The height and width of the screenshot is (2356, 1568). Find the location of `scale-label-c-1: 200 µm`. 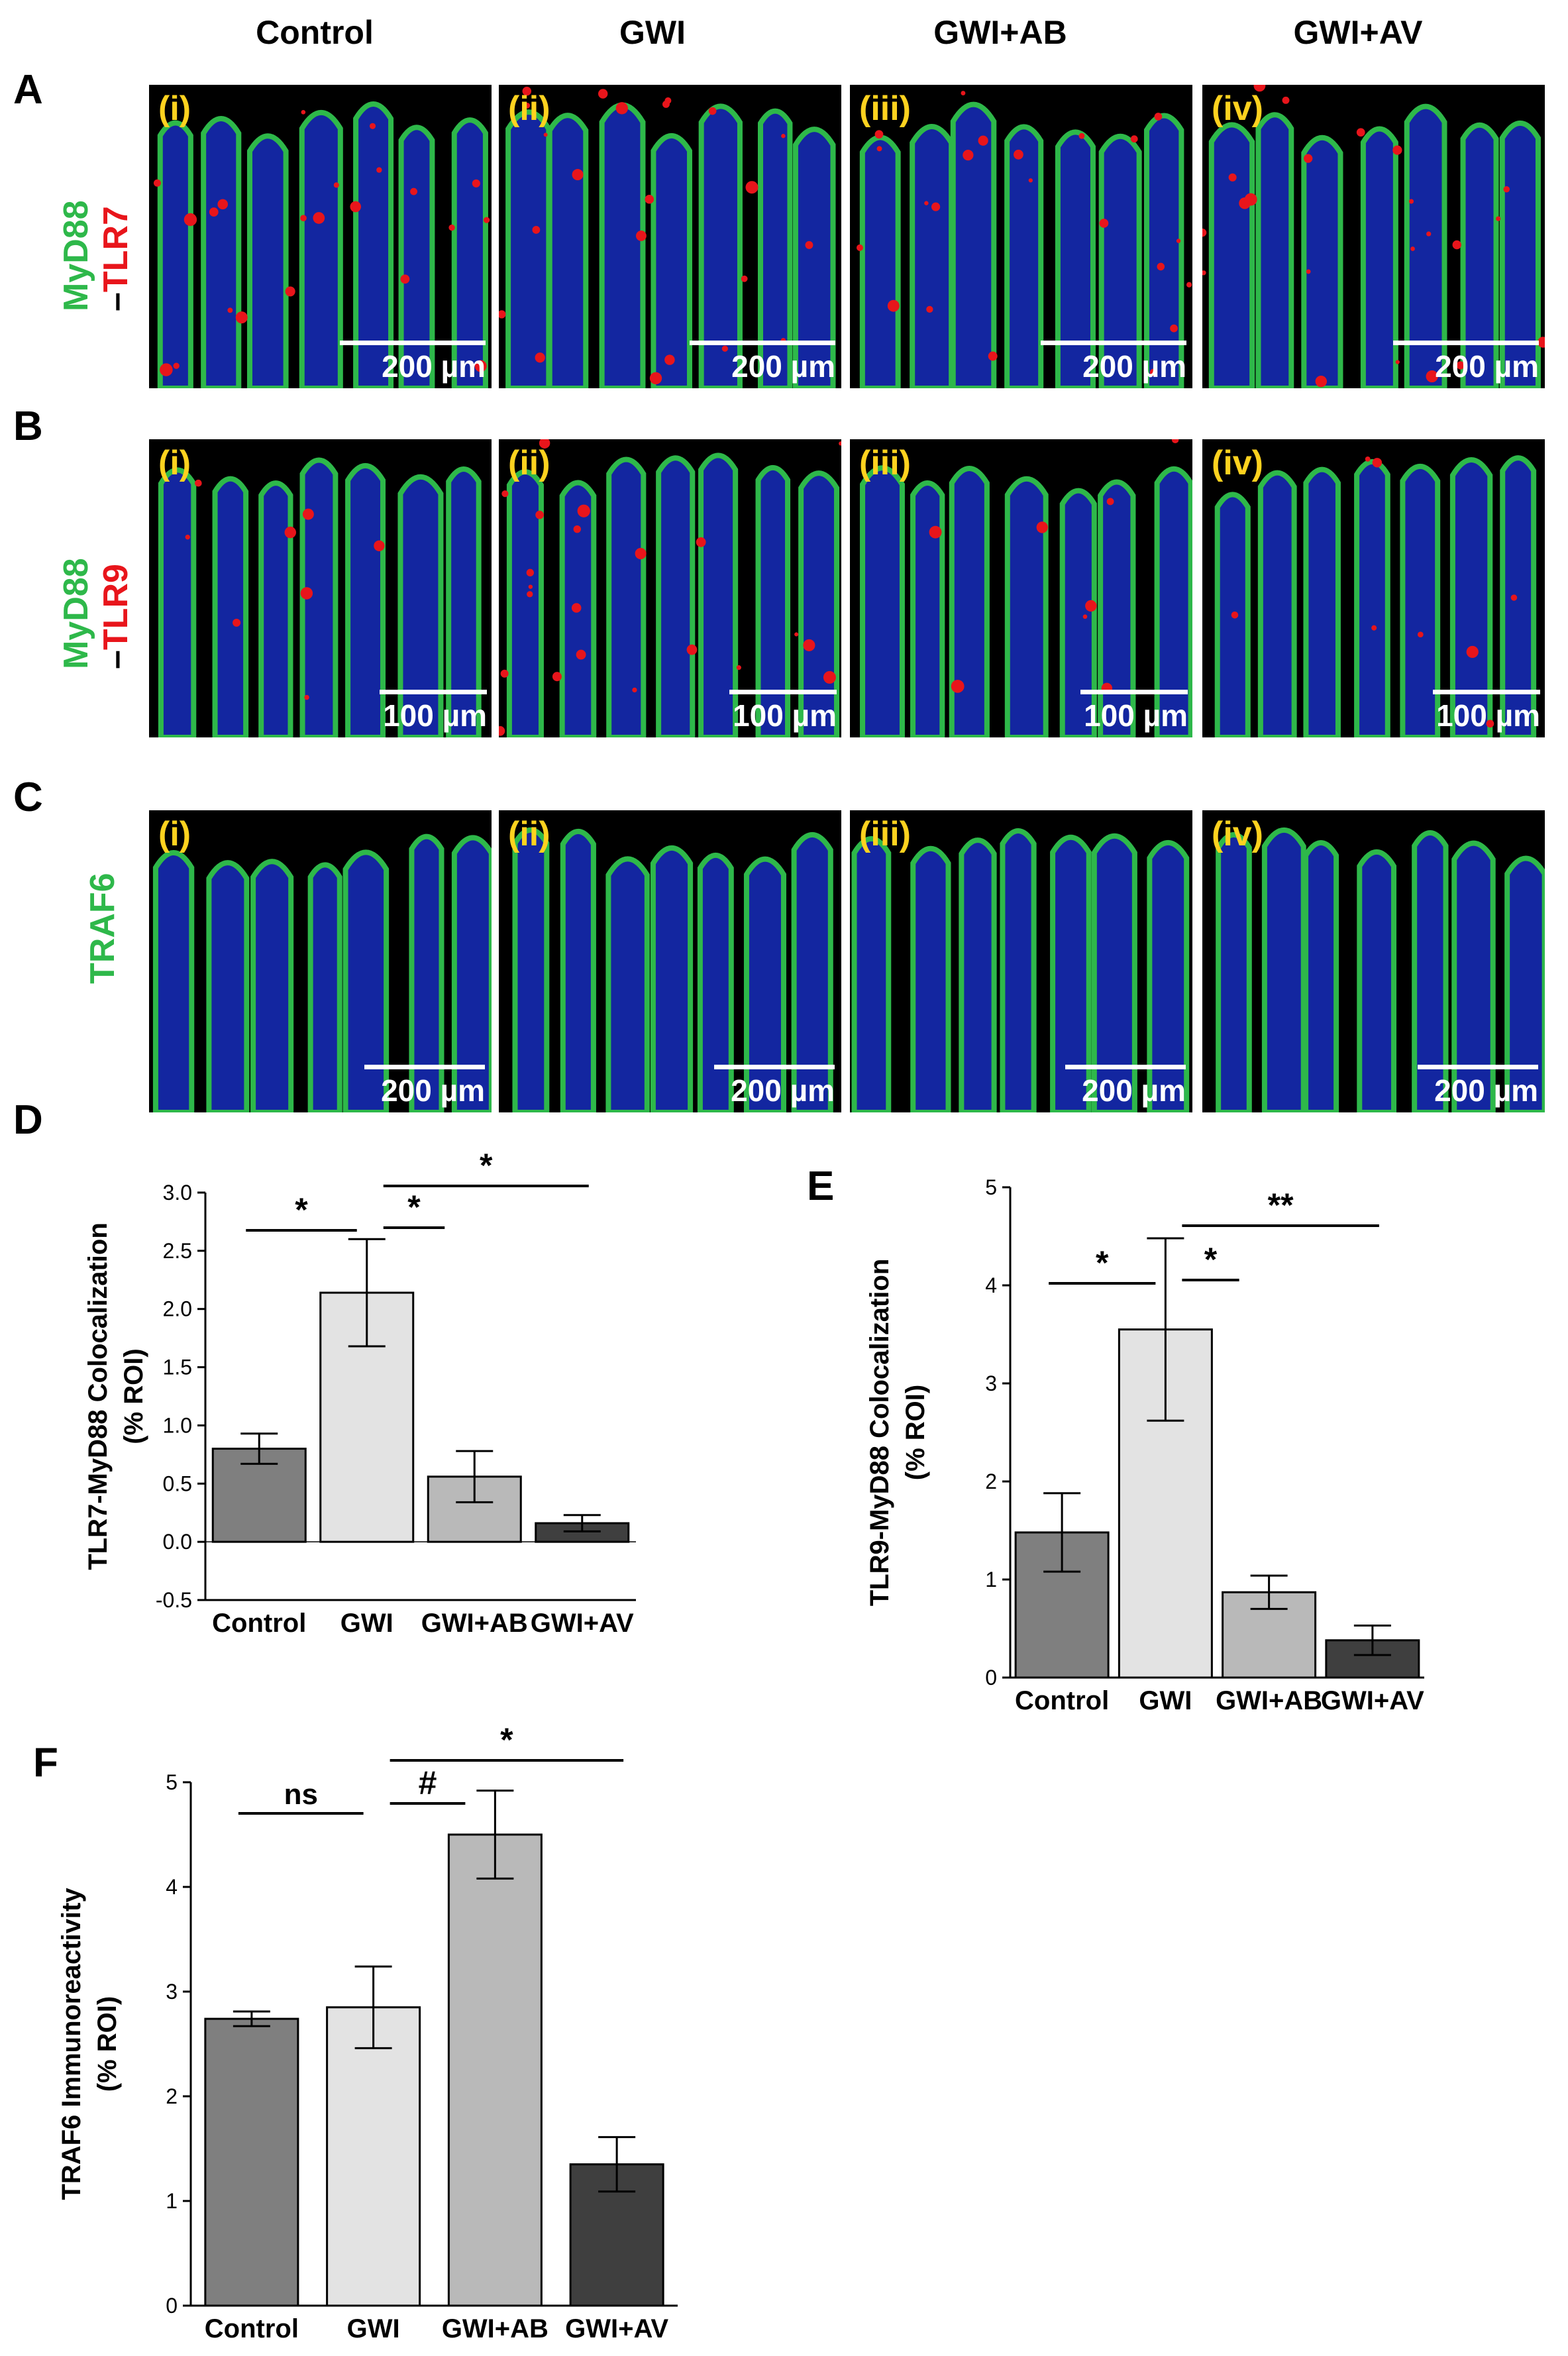

scale-label-c-1: 200 µm is located at coordinates (433, 1090).